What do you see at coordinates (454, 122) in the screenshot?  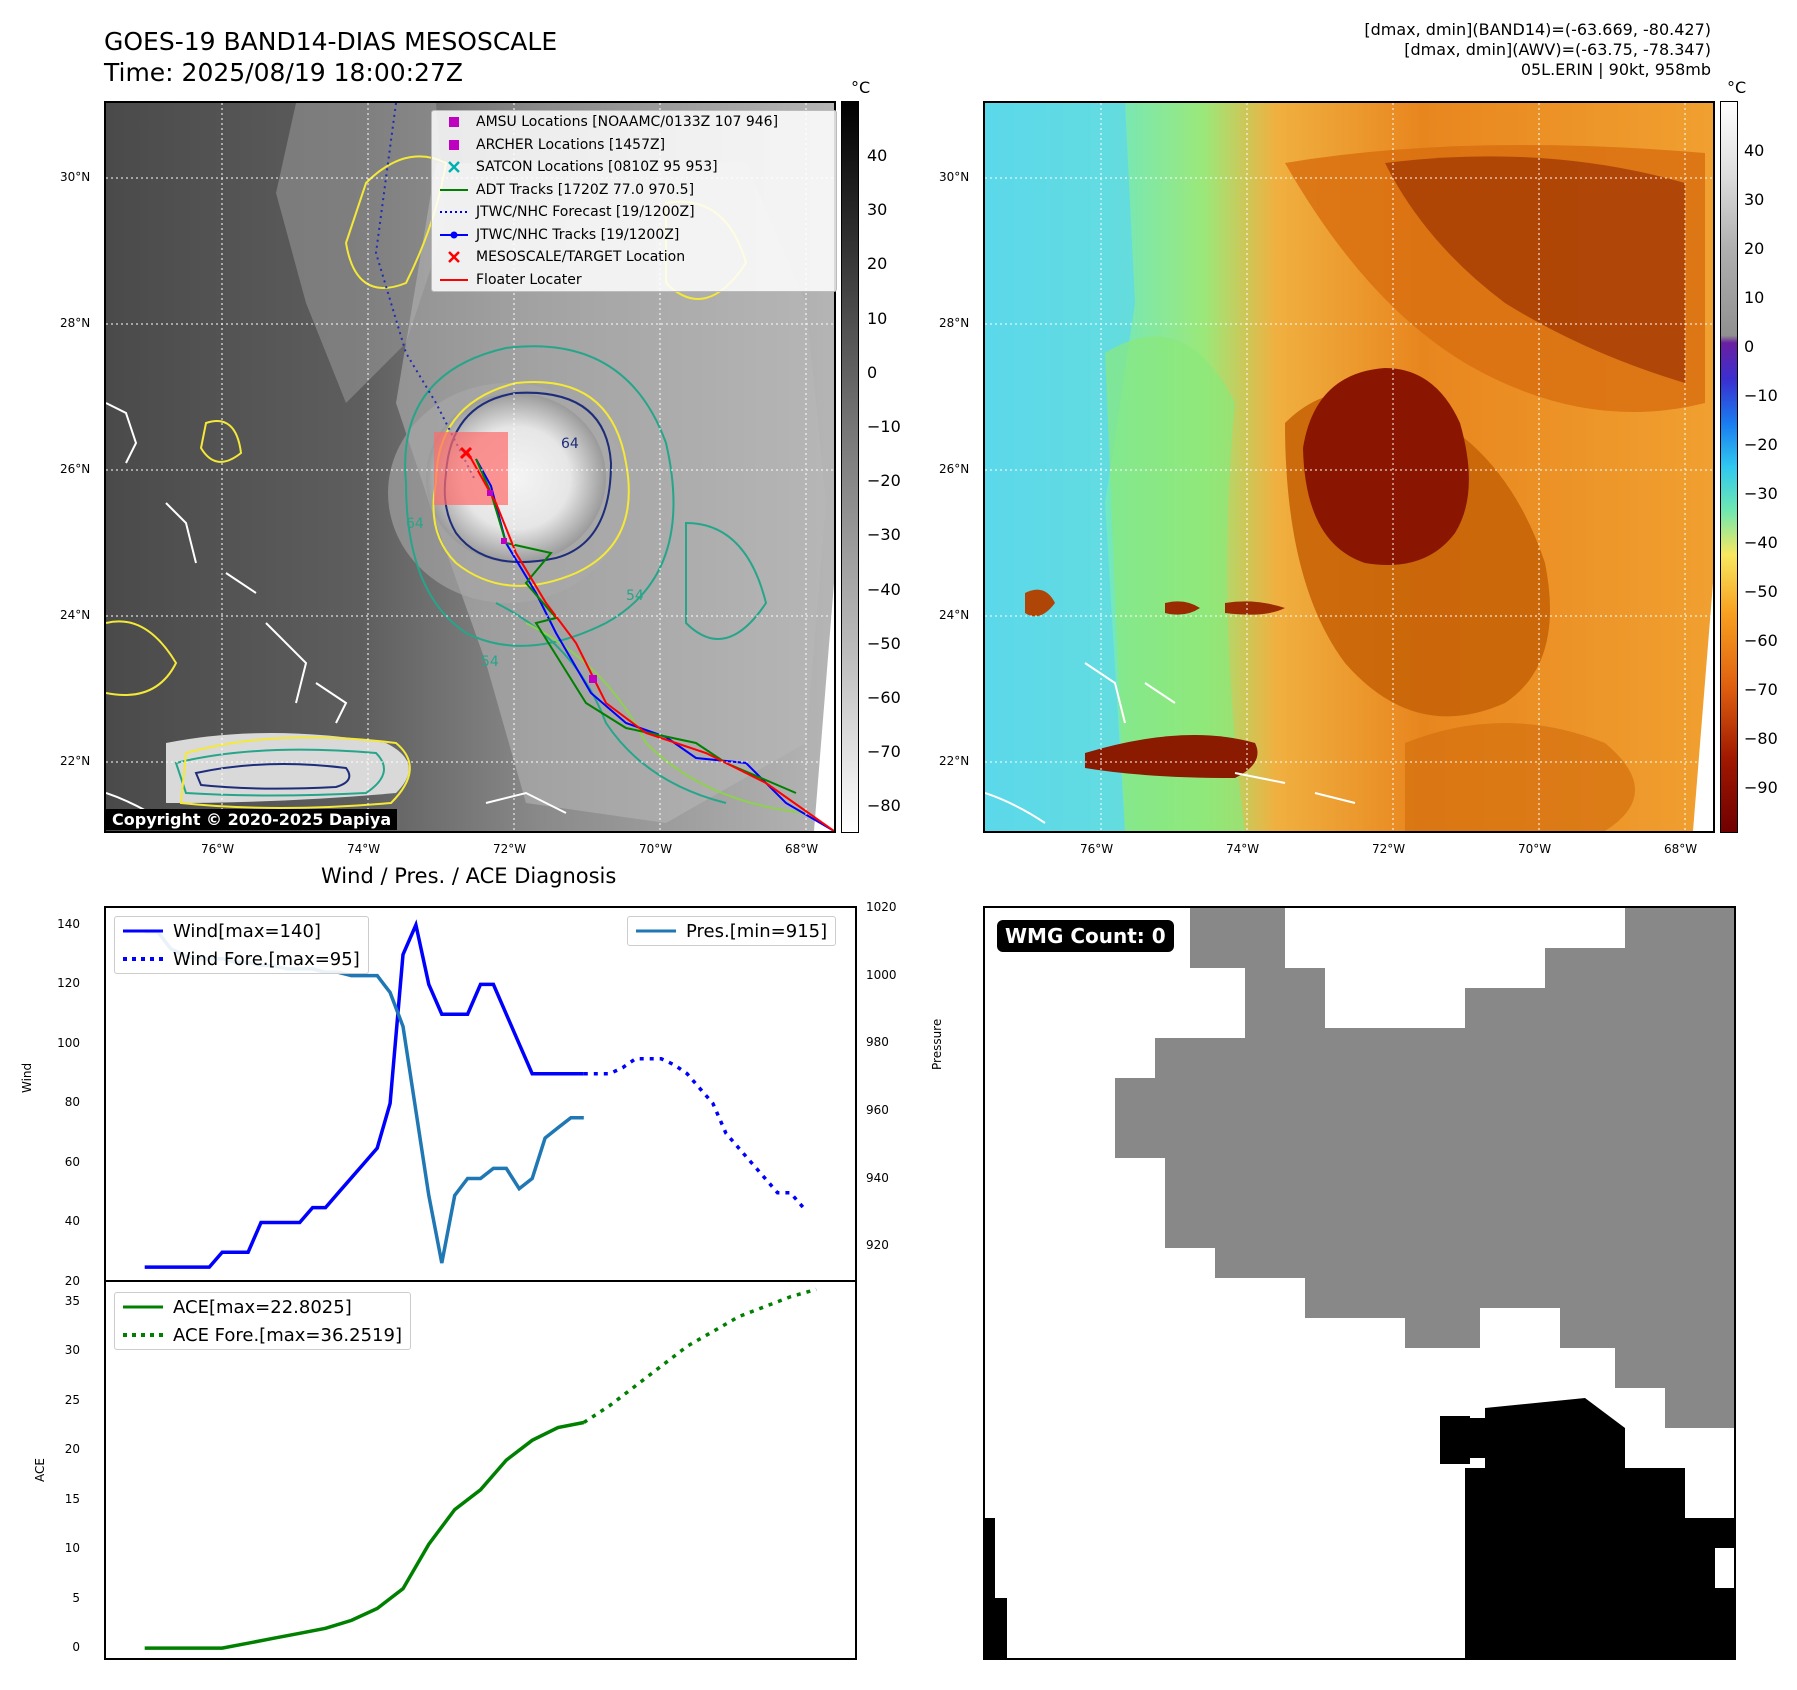 I see `square-marker-icon` at bounding box center [454, 122].